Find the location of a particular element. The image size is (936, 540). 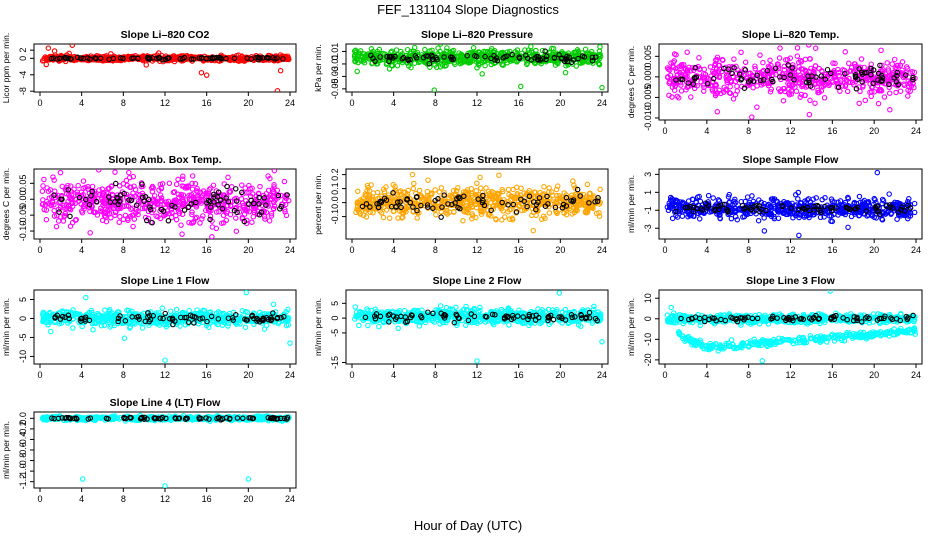

y-tick-label: 0.05 is located at coordinates (23, 184).